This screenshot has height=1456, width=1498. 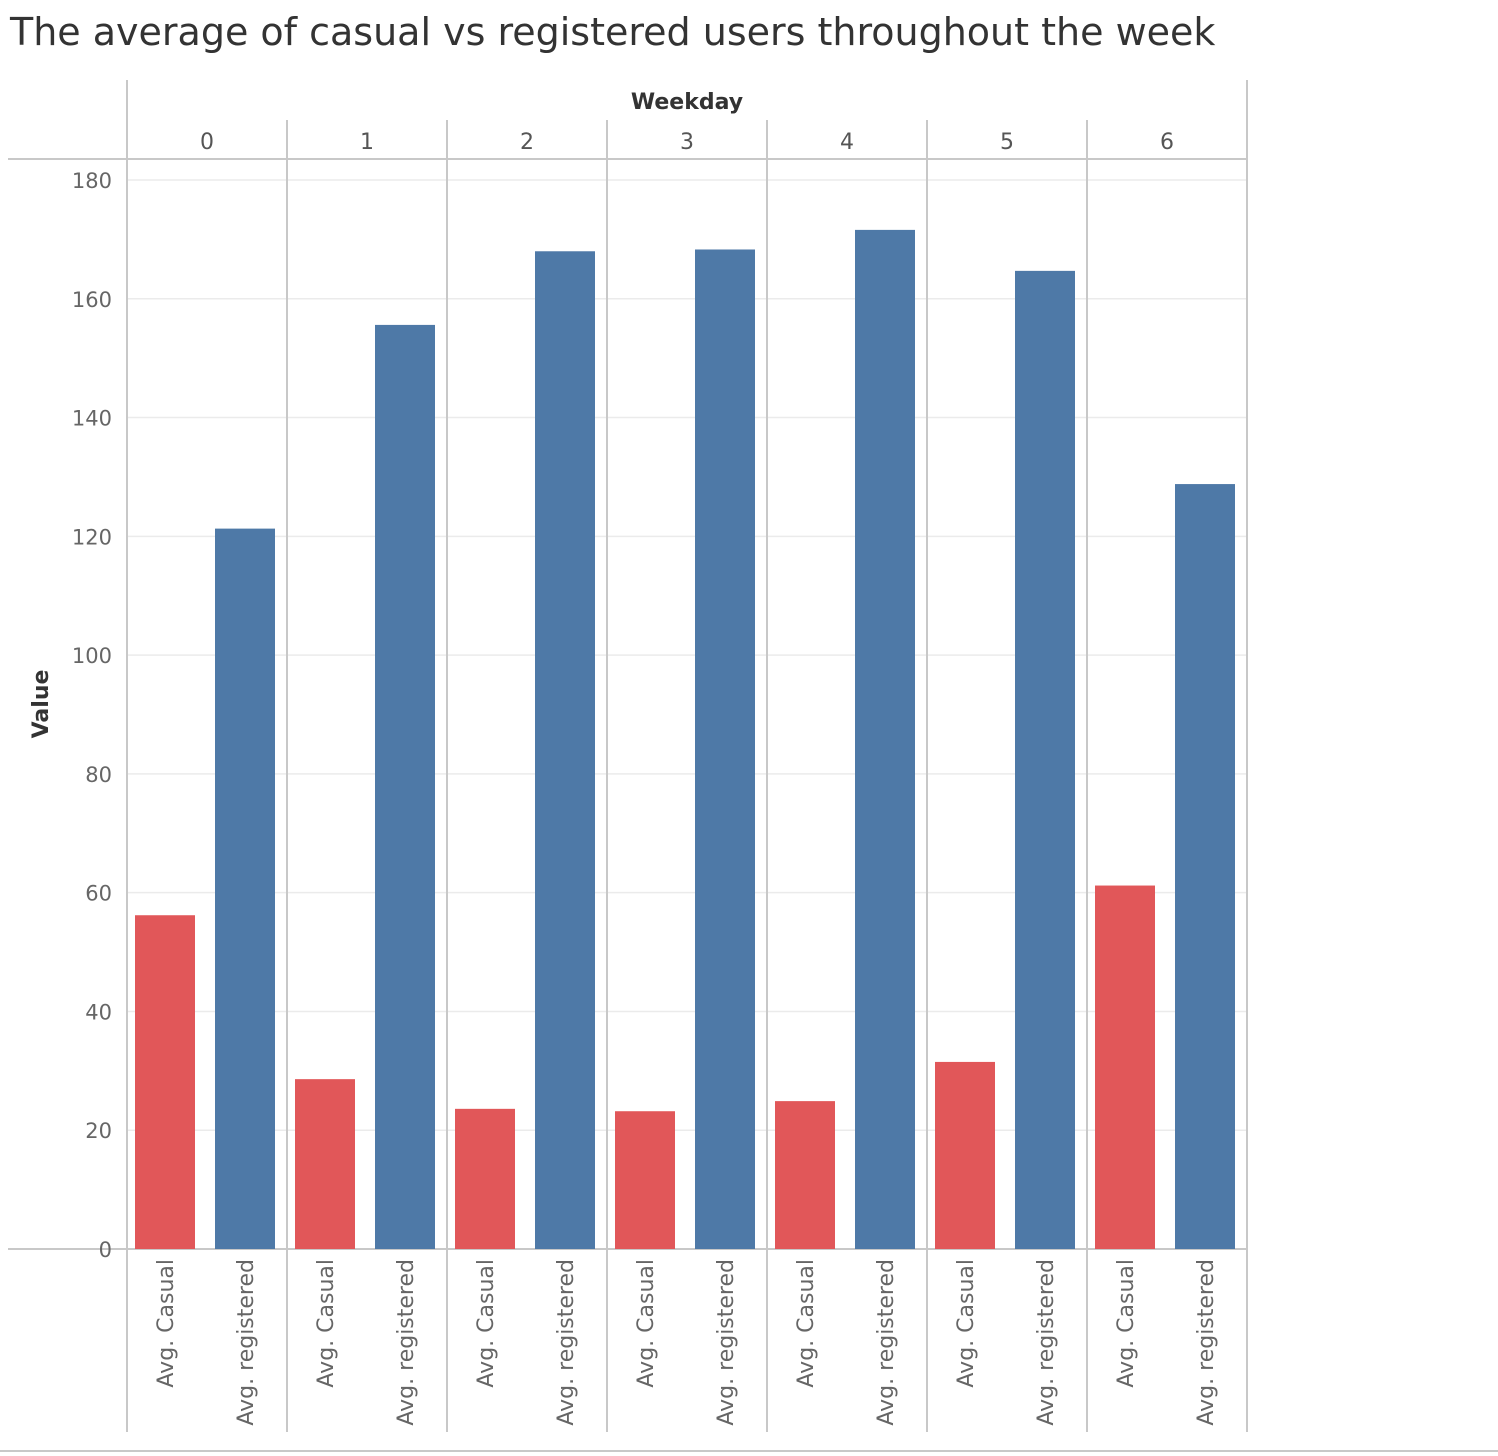 I want to click on weekday-header-6: 6, so click(x=1167, y=142).